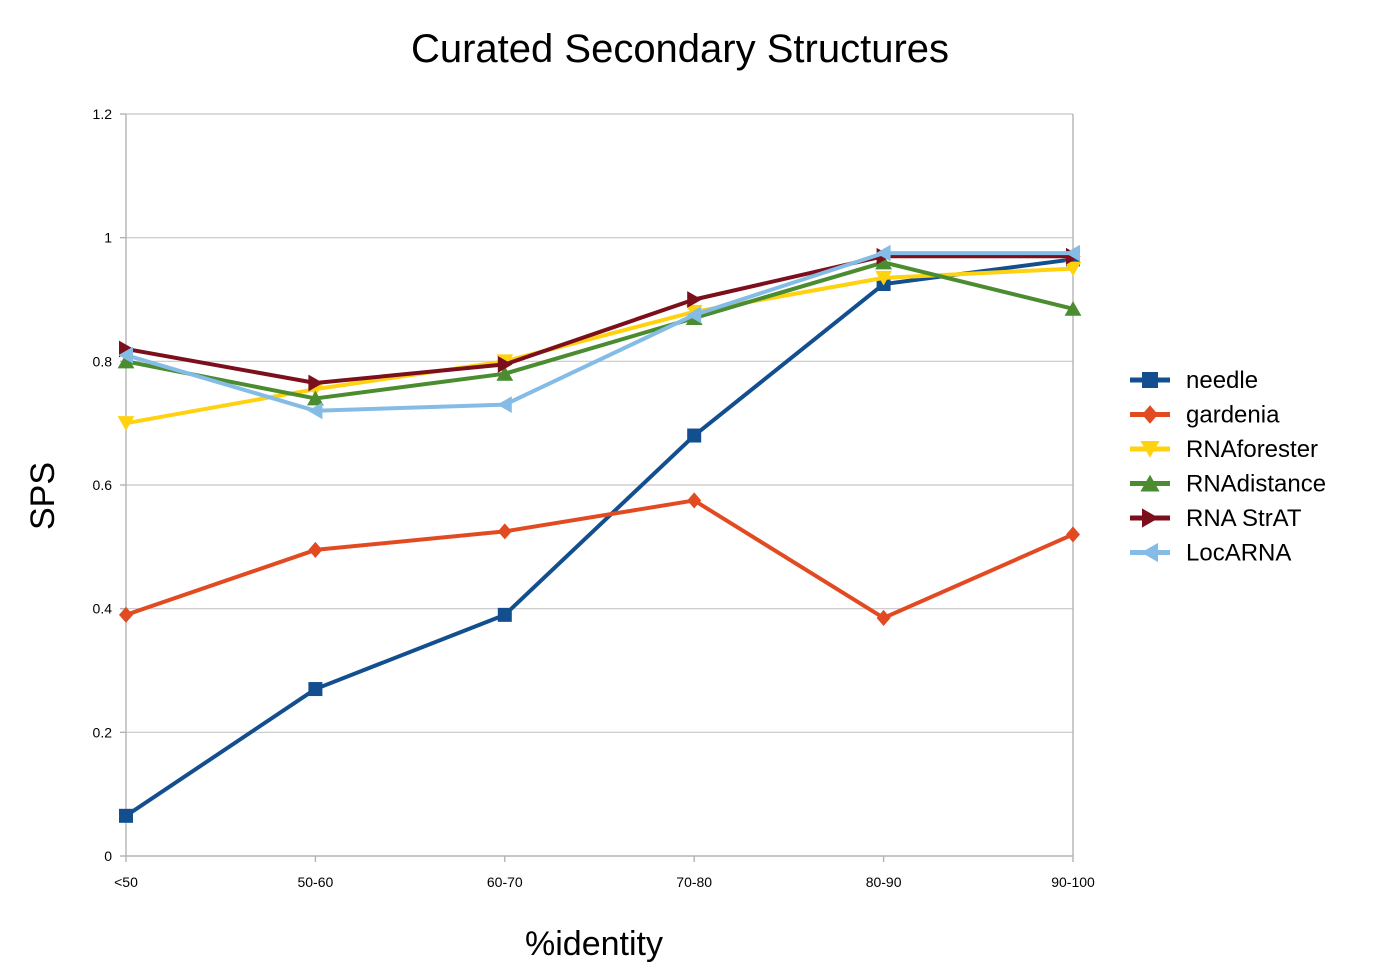 The height and width of the screenshot is (979, 1375). What do you see at coordinates (594, 944) in the screenshot?
I see `x-axis-label: %identity` at bounding box center [594, 944].